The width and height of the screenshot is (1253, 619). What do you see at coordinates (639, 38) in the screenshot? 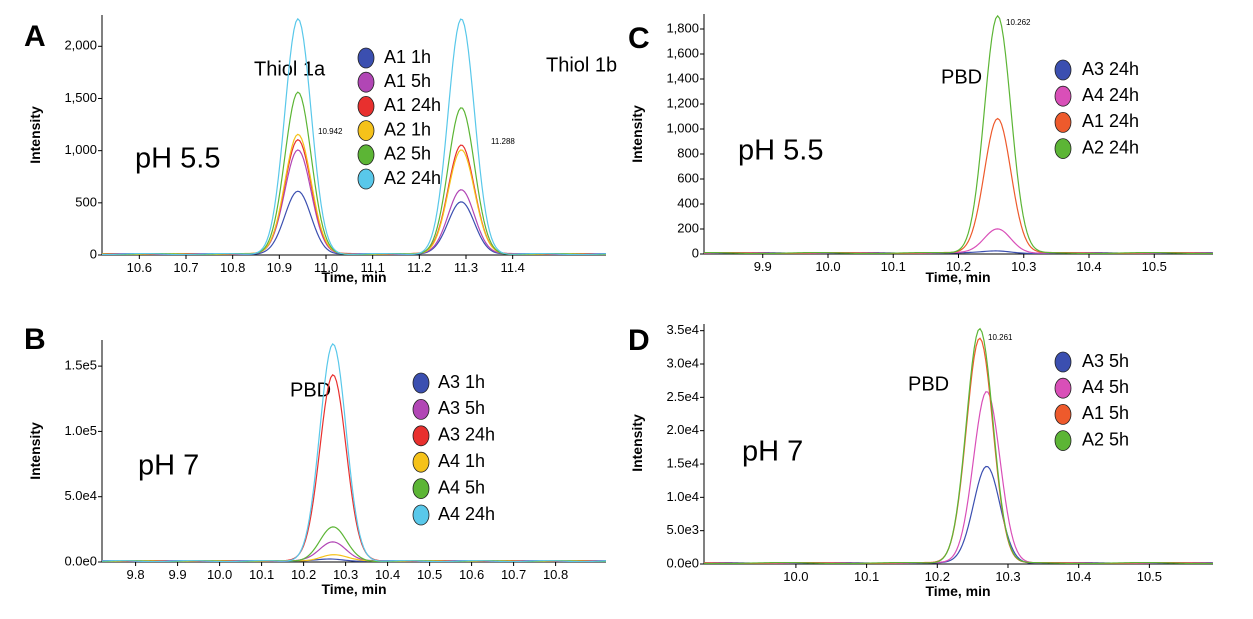
I see `panel-letter: C` at bounding box center [639, 38].